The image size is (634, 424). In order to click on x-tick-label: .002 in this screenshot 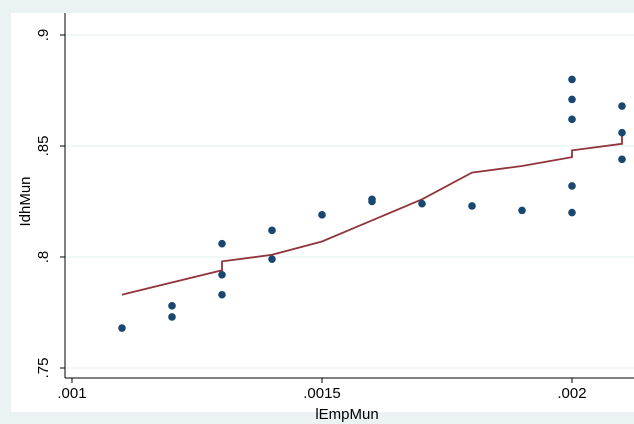, I will do `click(571, 393)`.